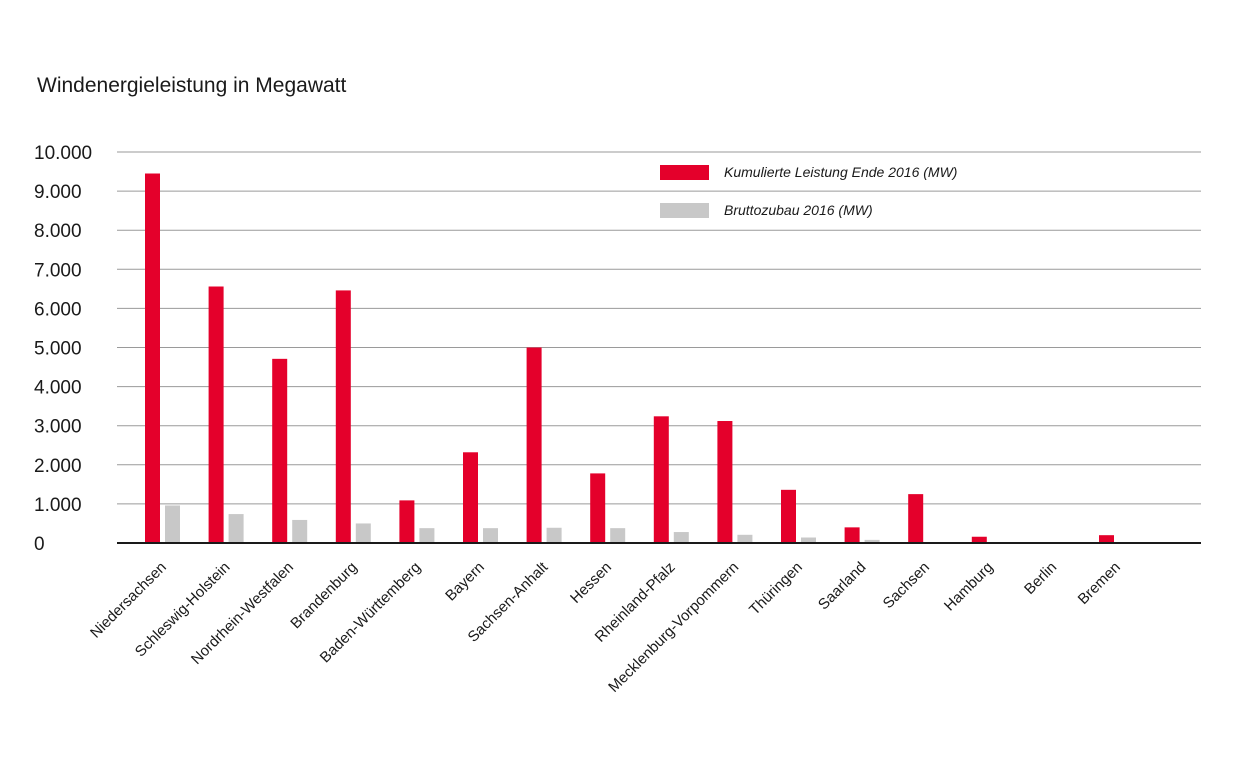 The height and width of the screenshot is (768, 1240). Describe the element at coordinates (906, 585) in the screenshot. I see `x-tick-label: Sachsen` at that location.